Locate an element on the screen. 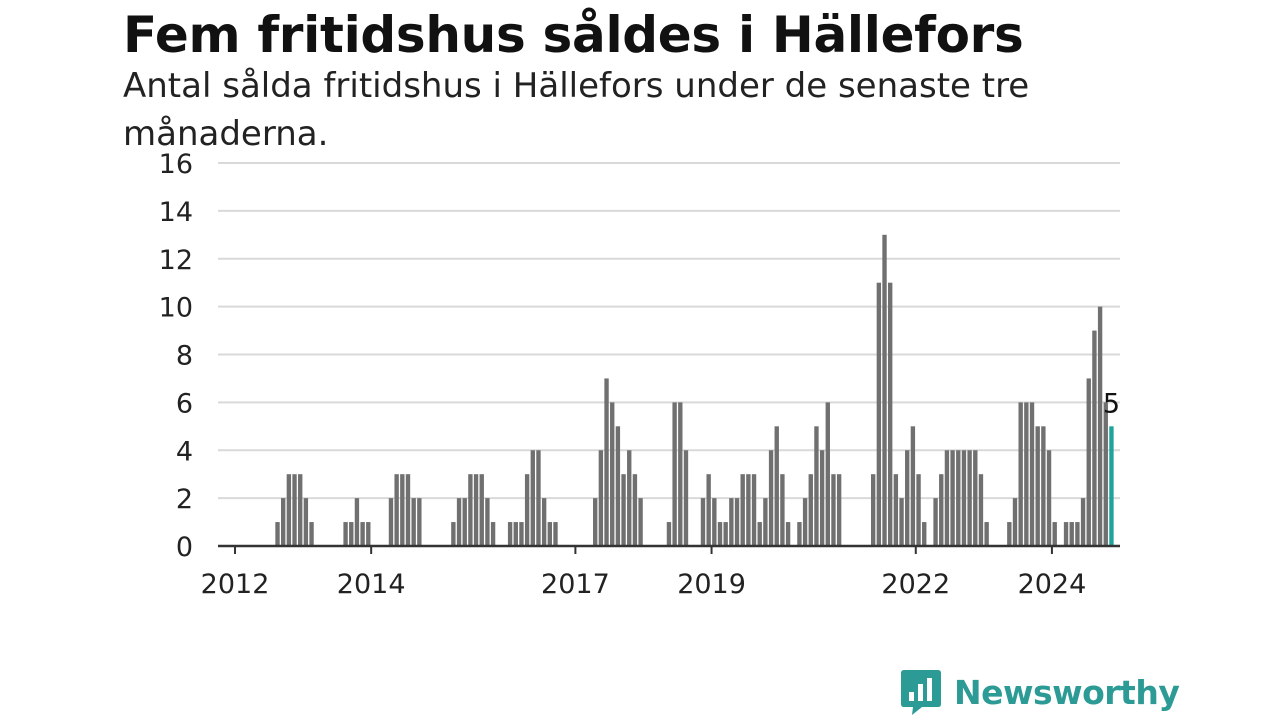  x-tick-label: 2017 is located at coordinates (575, 584).